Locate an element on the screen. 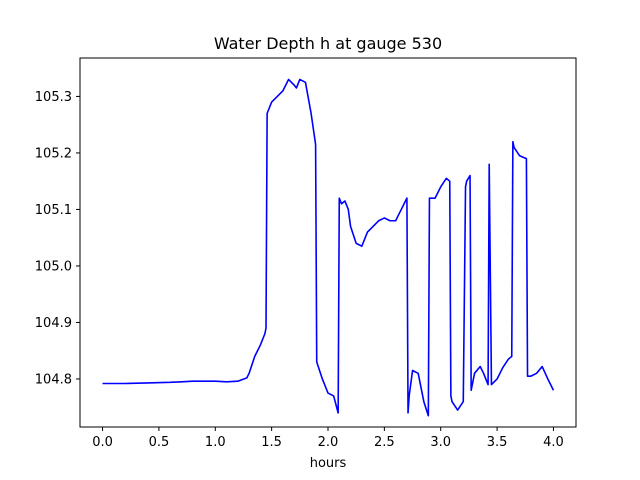 This screenshot has height=480, width=640. x-tick-label: 0.0 is located at coordinates (102, 442).